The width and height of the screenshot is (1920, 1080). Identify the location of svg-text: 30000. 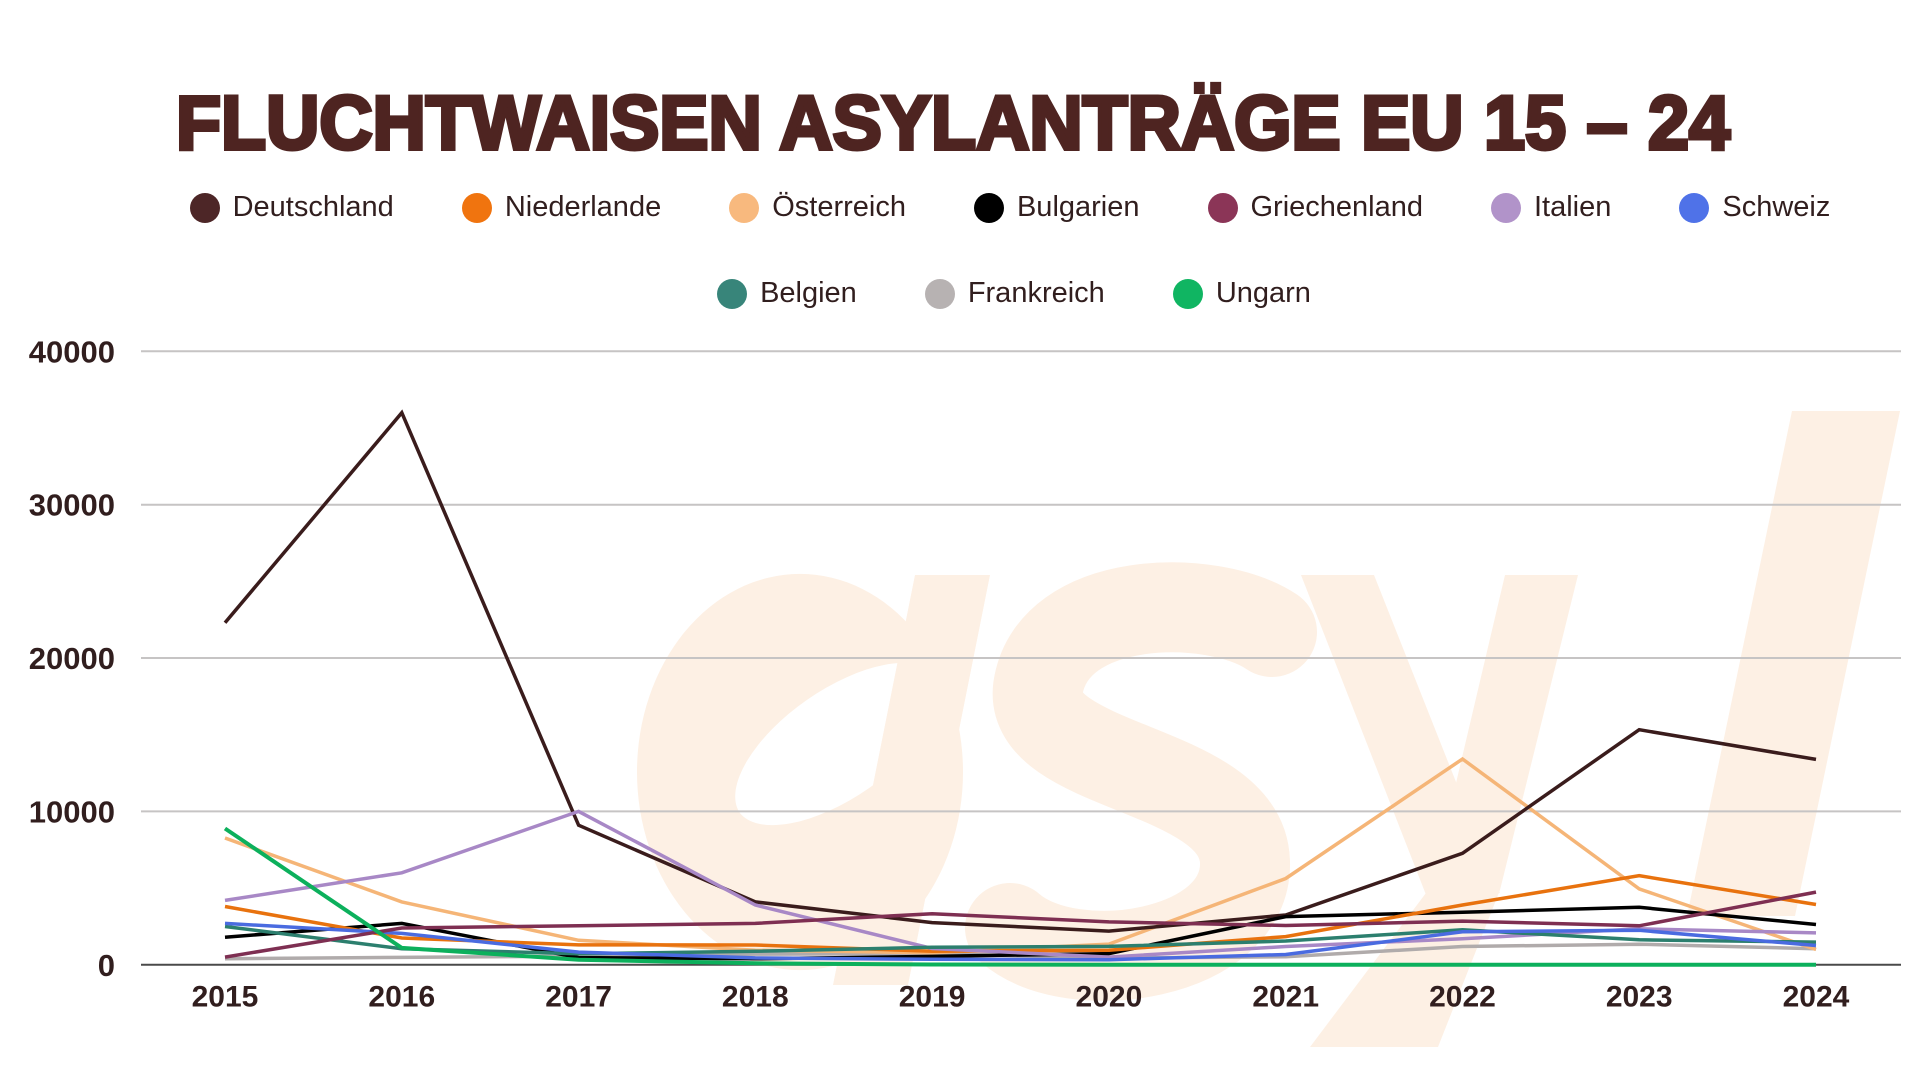
(72, 505).